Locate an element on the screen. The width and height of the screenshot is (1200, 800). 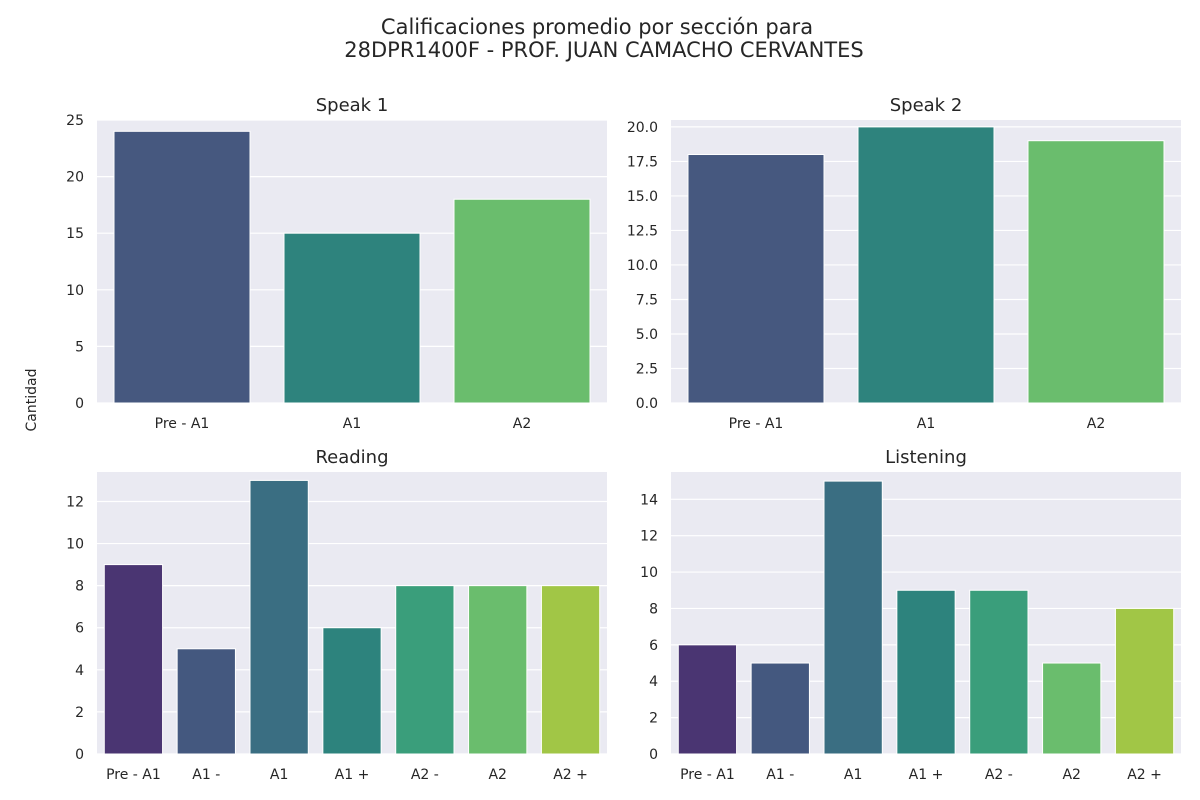
subplot-title: Speak 1 is located at coordinates (352, 105).